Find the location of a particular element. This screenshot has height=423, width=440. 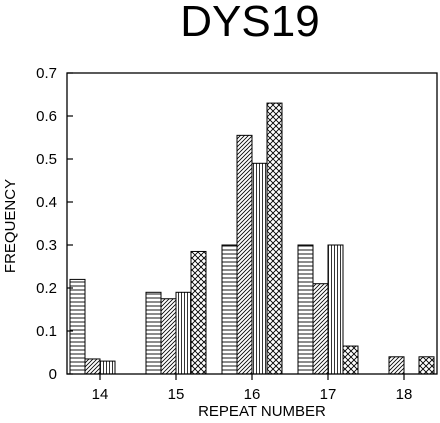

bar-16-crosshatch is located at coordinates (274, 238).